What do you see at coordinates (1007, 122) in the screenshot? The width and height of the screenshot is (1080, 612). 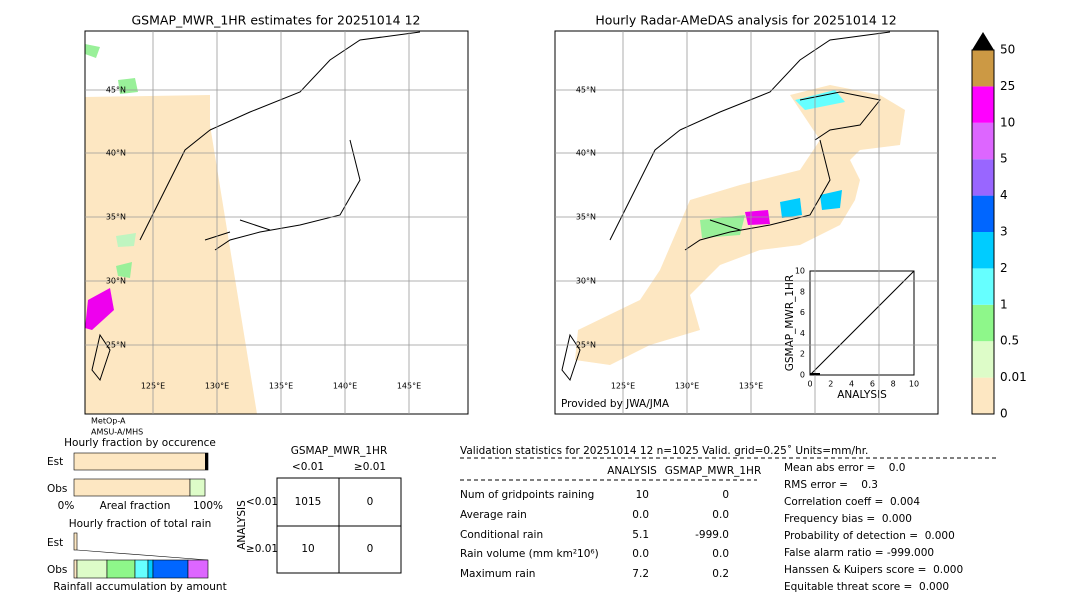 I see `colorbar-label: 10` at bounding box center [1007, 122].